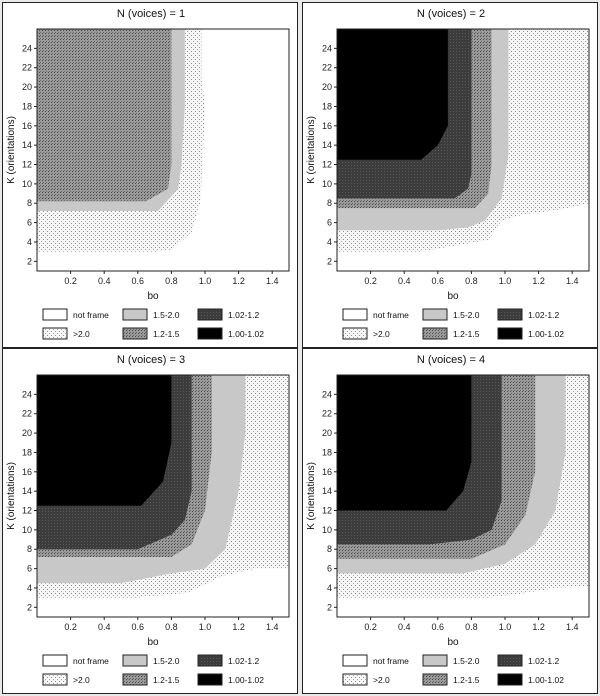 The height and width of the screenshot is (696, 600). I want to click on chart-title: N (voices) = 2, so click(451, 14).